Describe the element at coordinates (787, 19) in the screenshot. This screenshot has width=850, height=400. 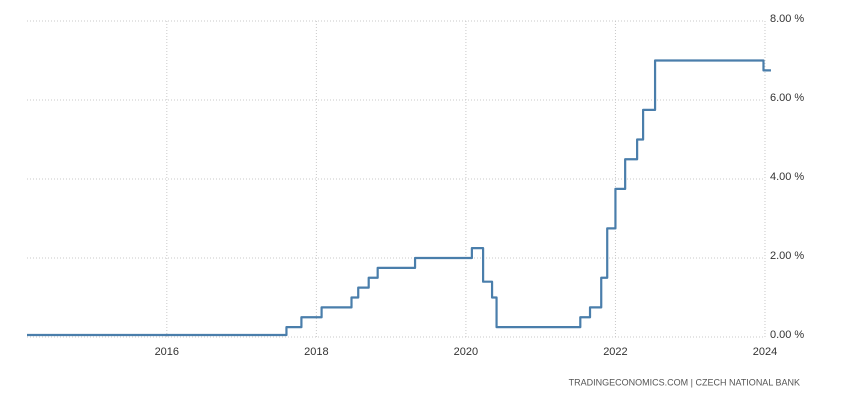
I see `y-tick-label: 8.00 %` at that location.